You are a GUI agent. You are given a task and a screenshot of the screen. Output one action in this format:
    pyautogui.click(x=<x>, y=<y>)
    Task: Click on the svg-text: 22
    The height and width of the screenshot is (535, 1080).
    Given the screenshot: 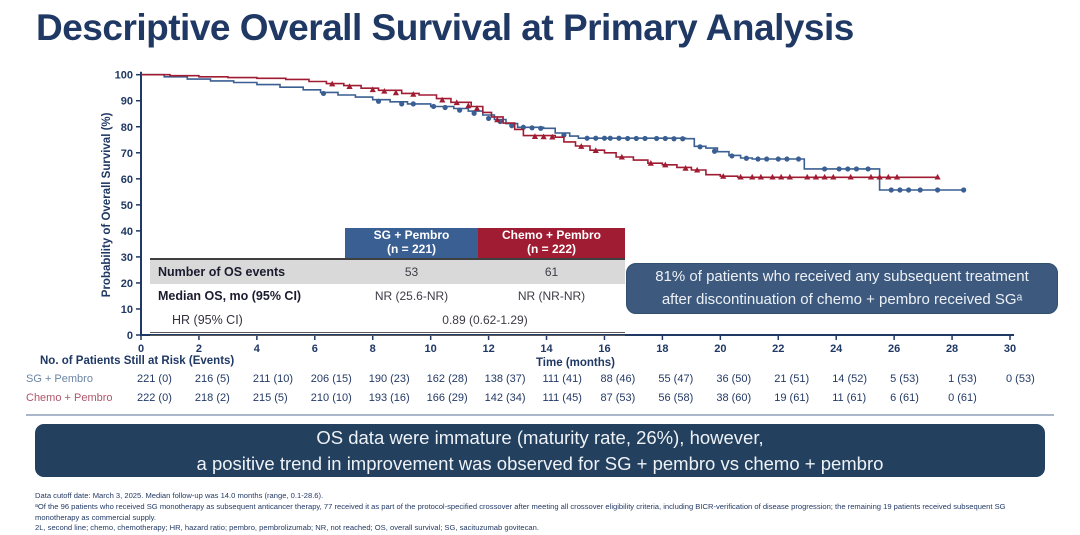 What is the action you would take?
    pyautogui.click(x=778, y=349)
    